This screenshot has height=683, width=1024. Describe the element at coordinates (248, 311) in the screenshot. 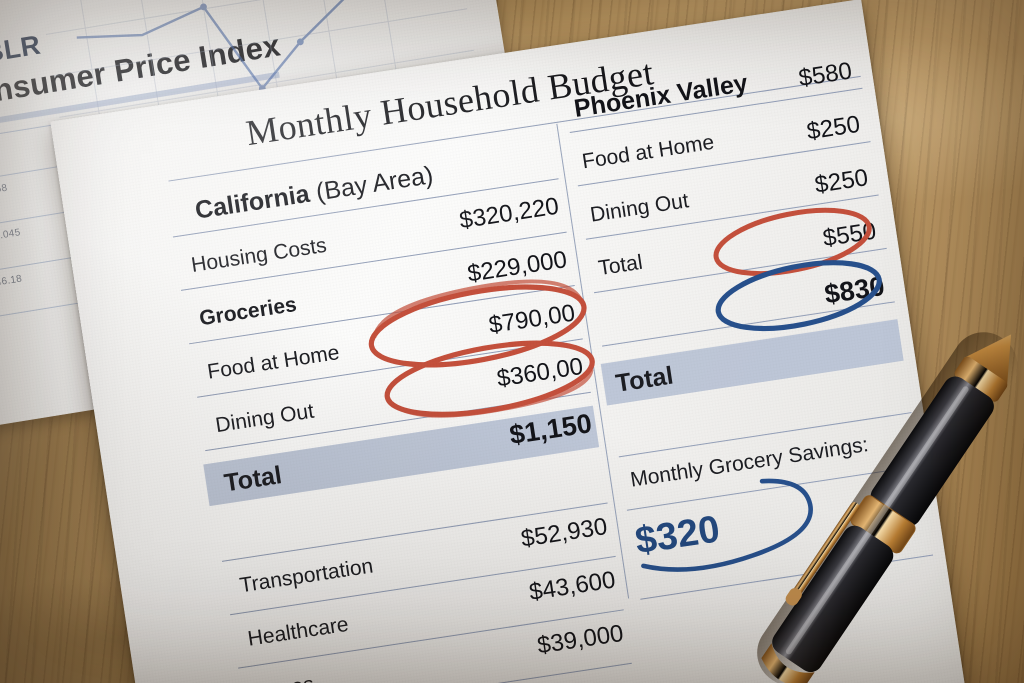

I see `row-label-groceries: Groceries` at that location.